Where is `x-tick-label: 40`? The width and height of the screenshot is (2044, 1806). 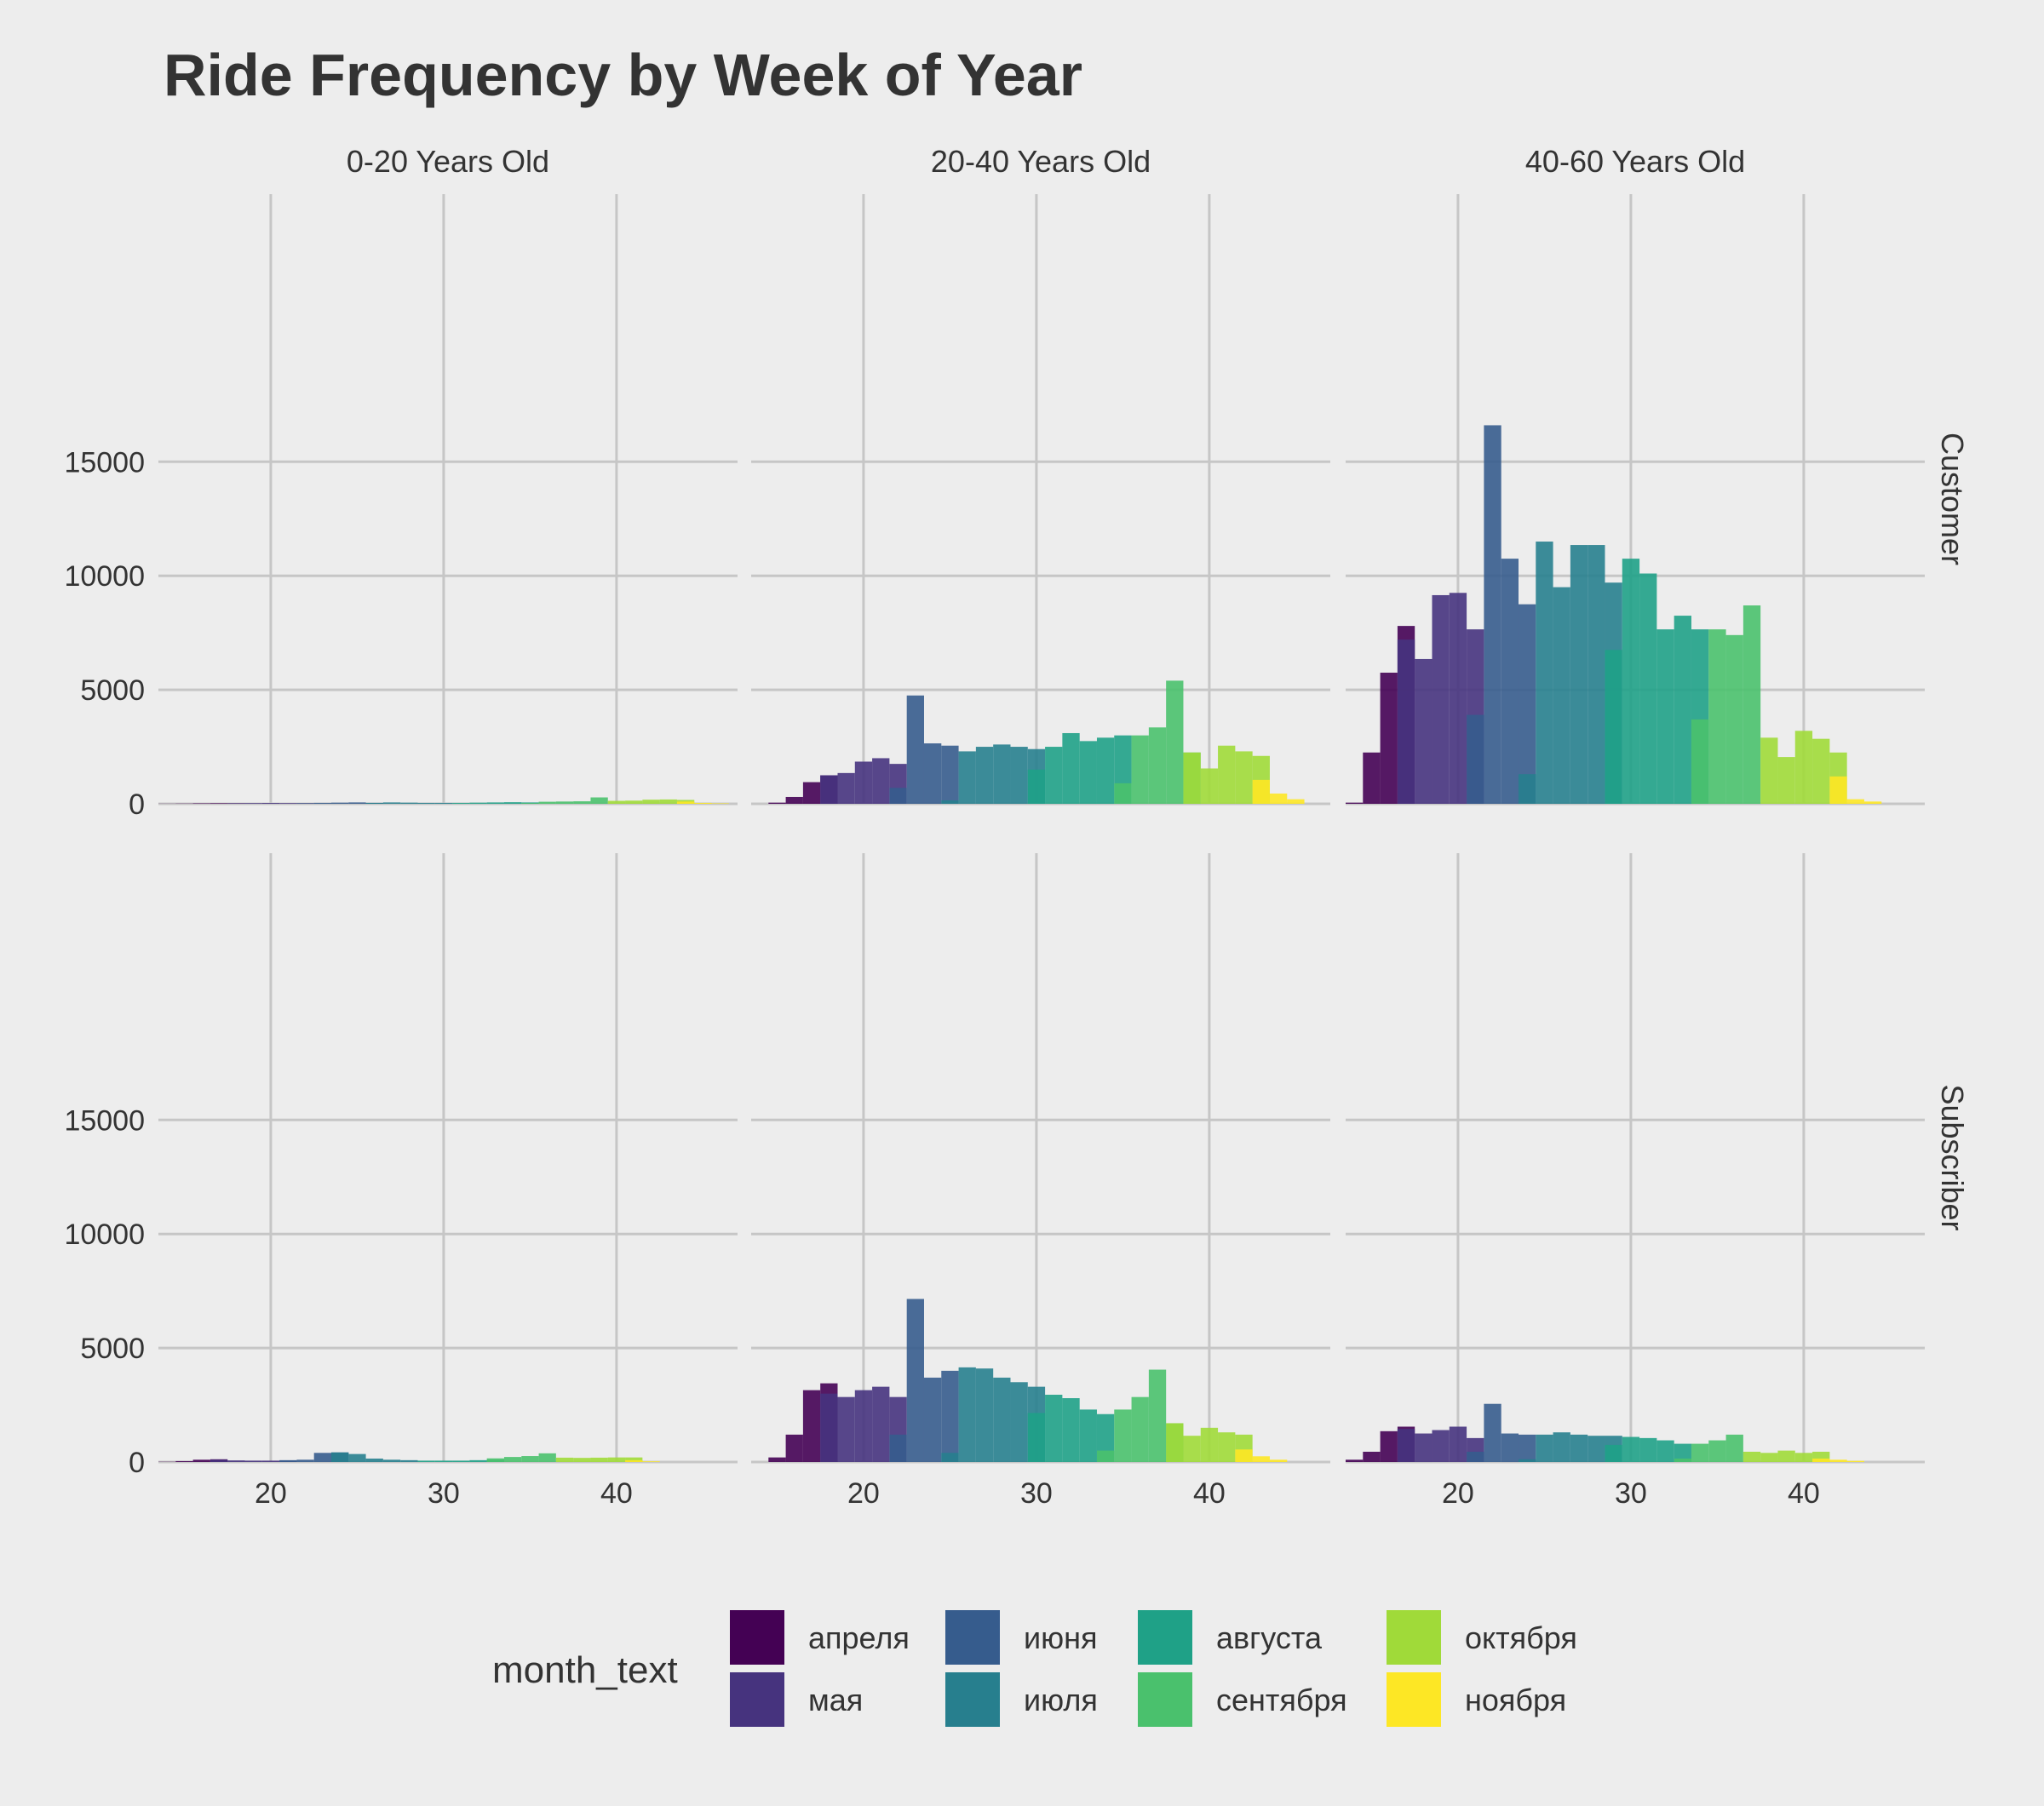 x-tick-label: 40 is located at coordinates (1209, 1493).